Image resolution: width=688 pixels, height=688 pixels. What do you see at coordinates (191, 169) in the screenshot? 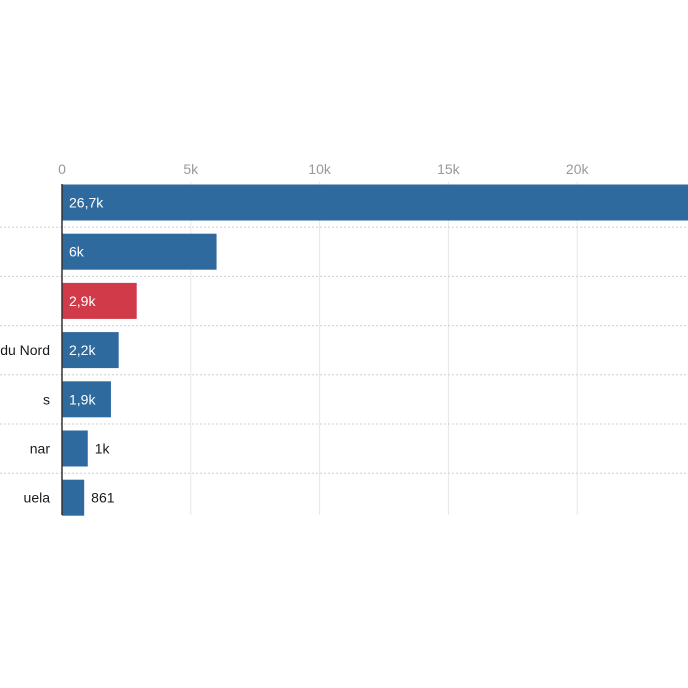
I see `x-tick-label: 5k` at bounding box center [191, 169].